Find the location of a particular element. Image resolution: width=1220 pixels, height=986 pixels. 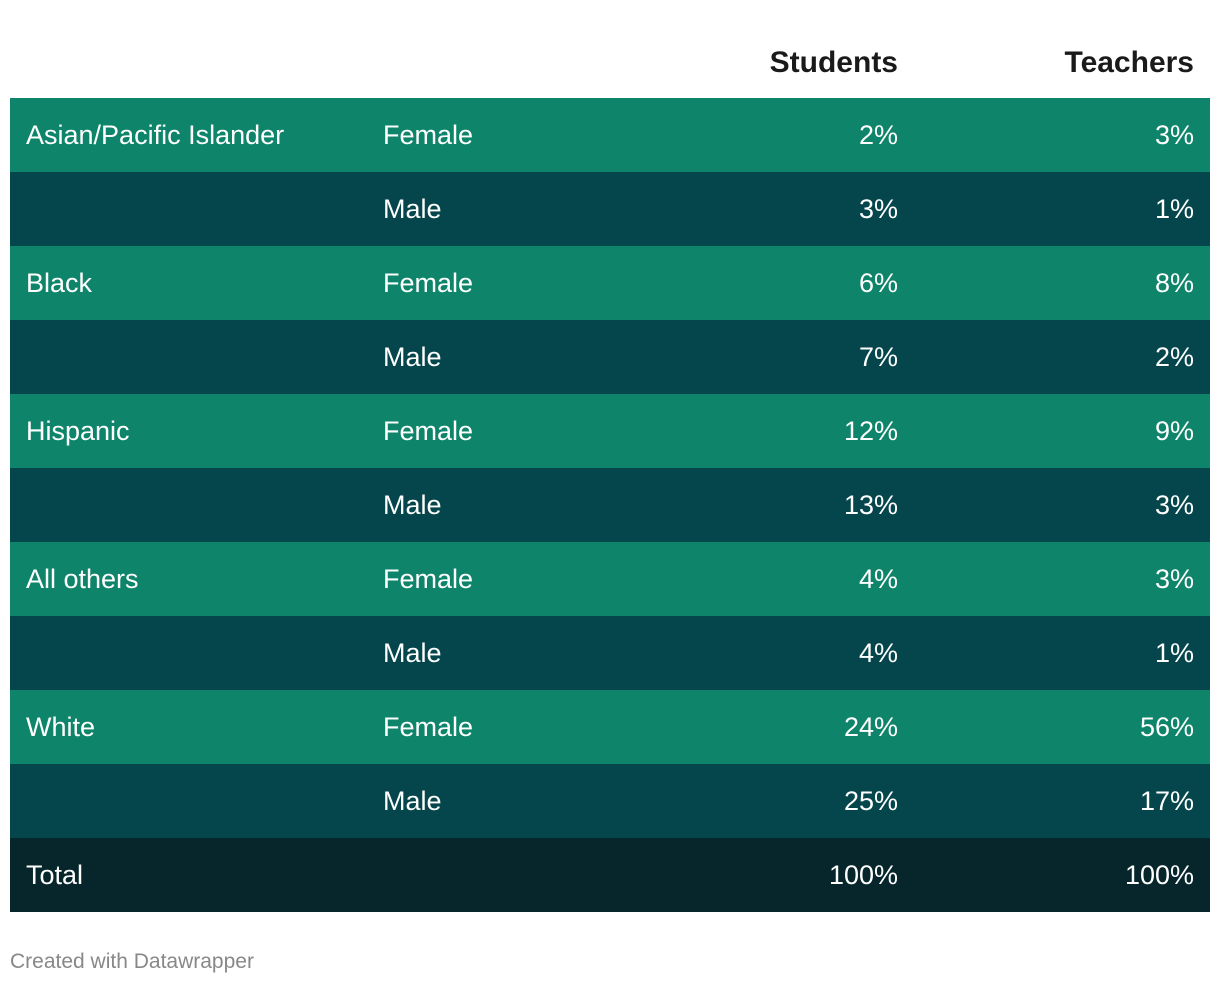

students-value: 7% is located at coordinates (878, 357).